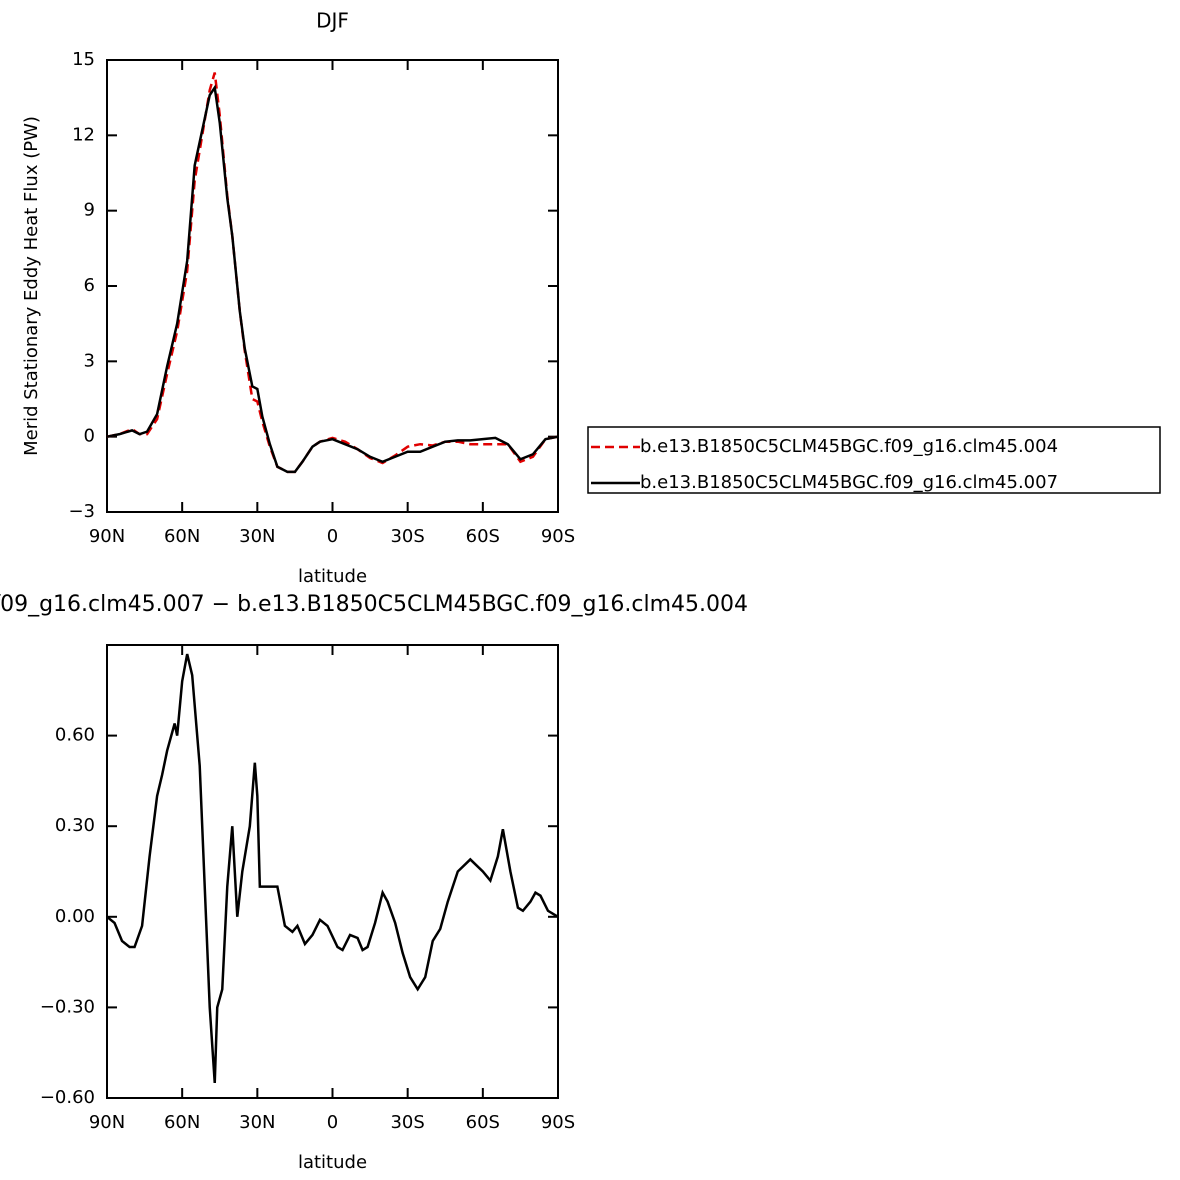  Describe the element at coordinates (89, 285) in the screenshot. I see `y-tick-label: 6` at that location.